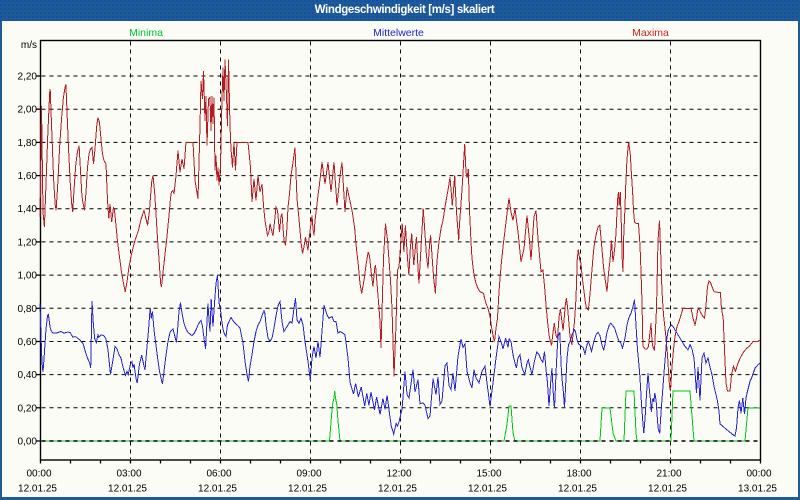  Describe the element at coordinates (28, 375) in the screenshot. I see `svg-text: 0,40` at that location.